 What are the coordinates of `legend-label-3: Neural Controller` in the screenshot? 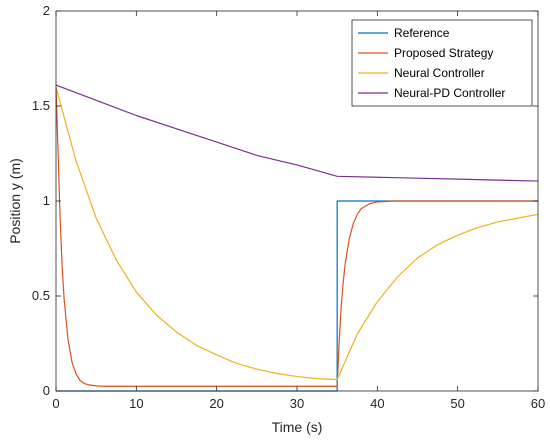 It's located at (439, 73).